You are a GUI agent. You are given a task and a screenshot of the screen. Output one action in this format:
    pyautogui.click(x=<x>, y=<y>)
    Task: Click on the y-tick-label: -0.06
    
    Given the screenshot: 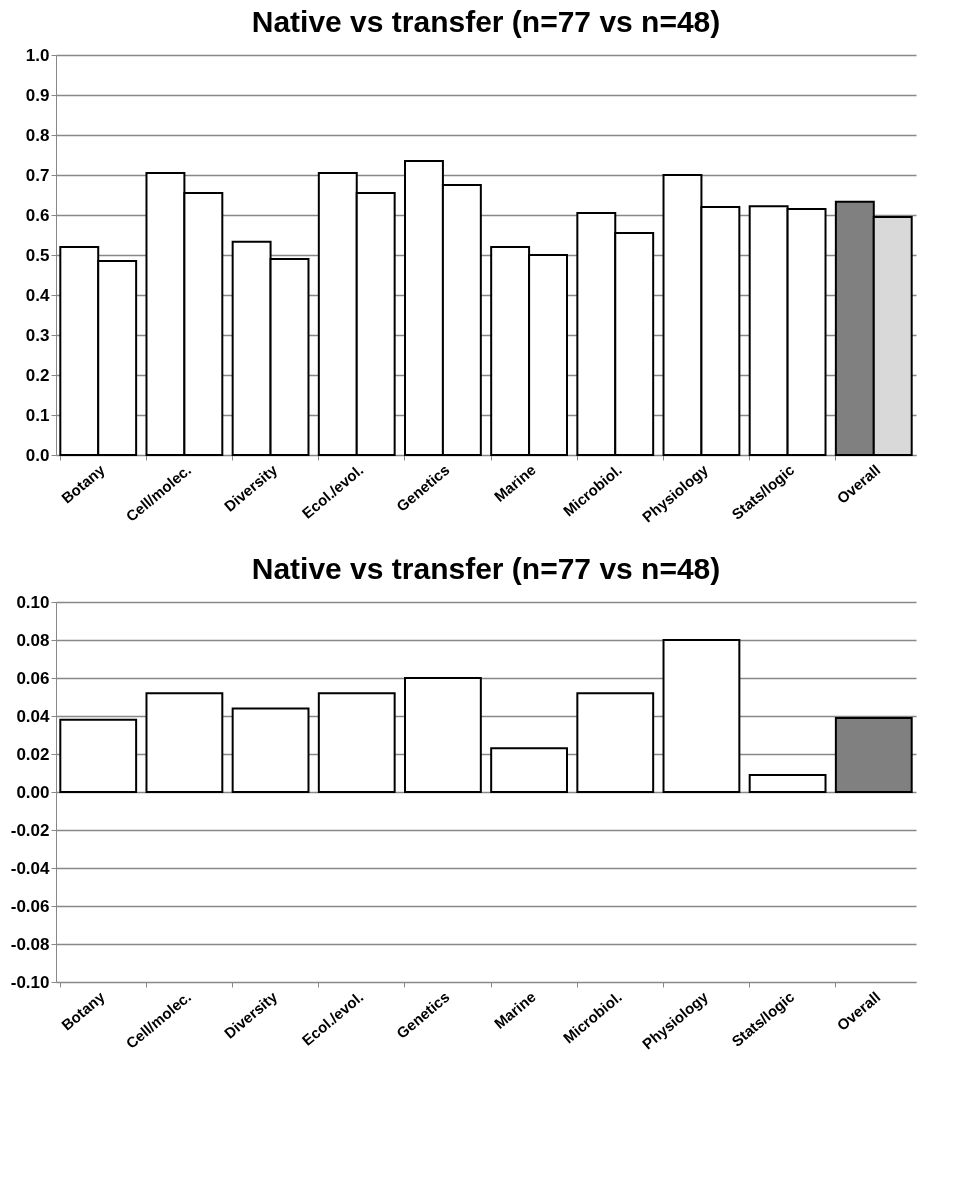 What is the action you would take?
    pyautogui.click(x=30, y=906)
    